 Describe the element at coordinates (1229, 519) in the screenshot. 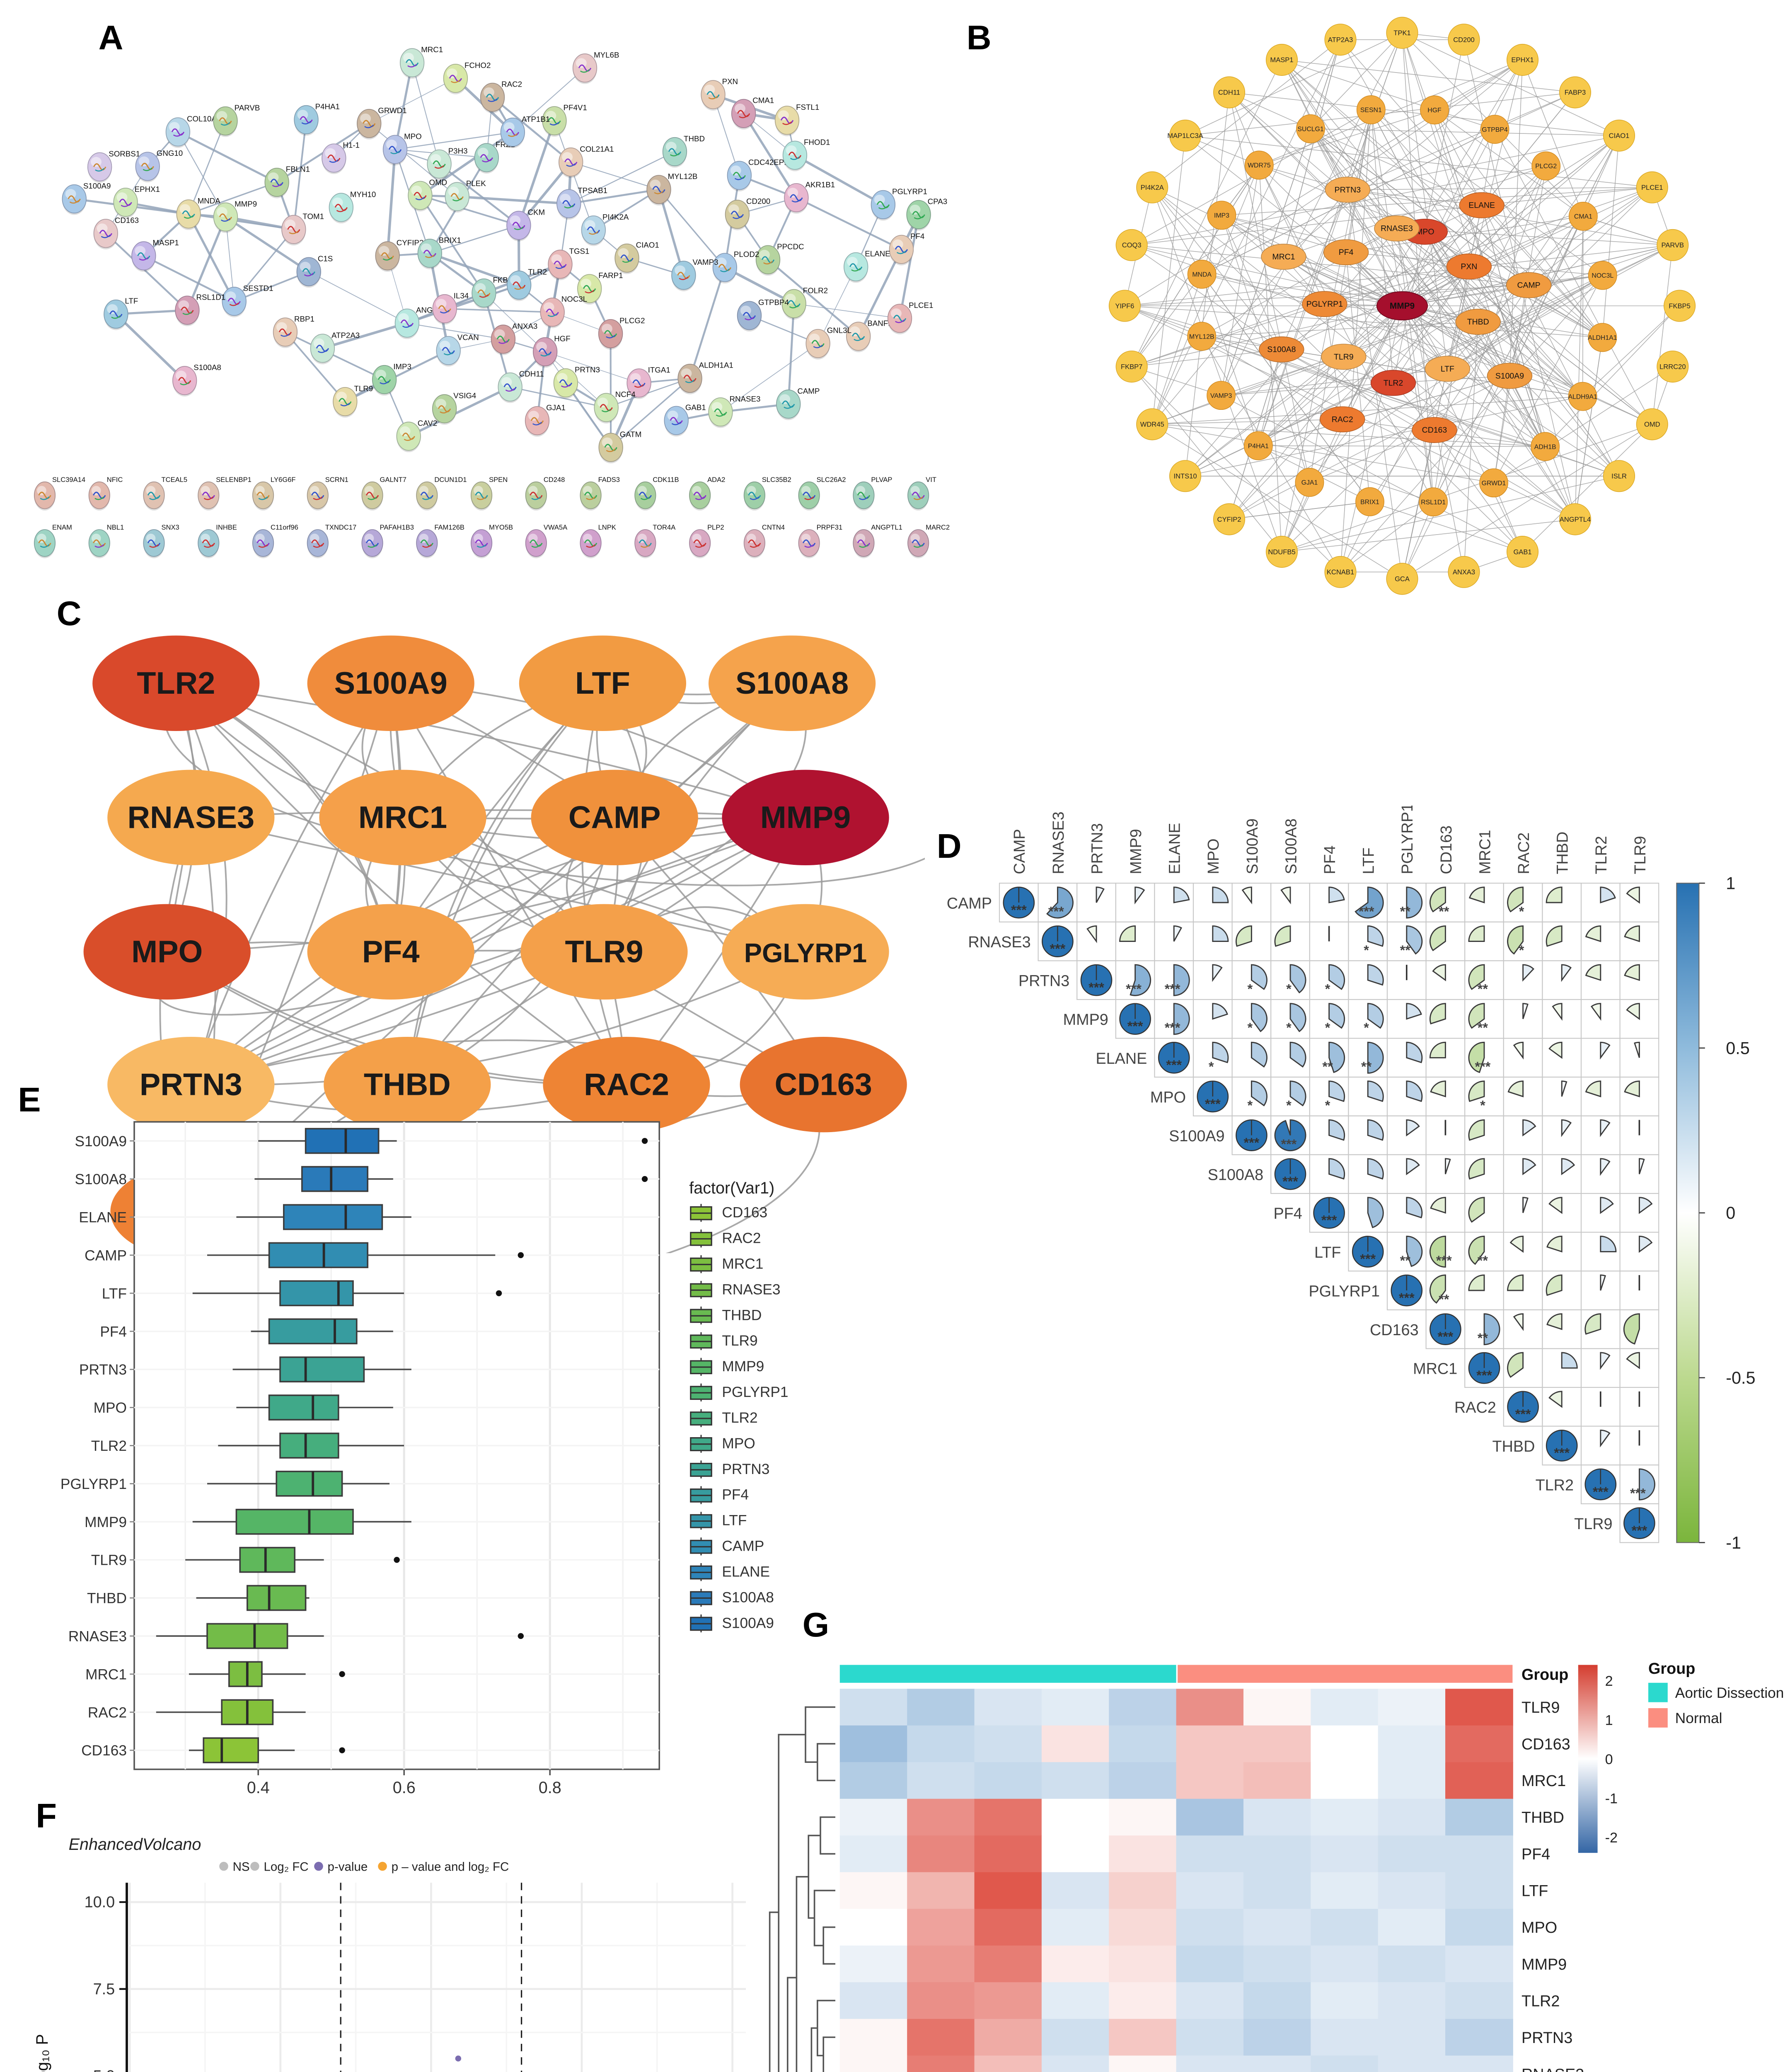

I see `svg-text: CYFIP2` at that location.